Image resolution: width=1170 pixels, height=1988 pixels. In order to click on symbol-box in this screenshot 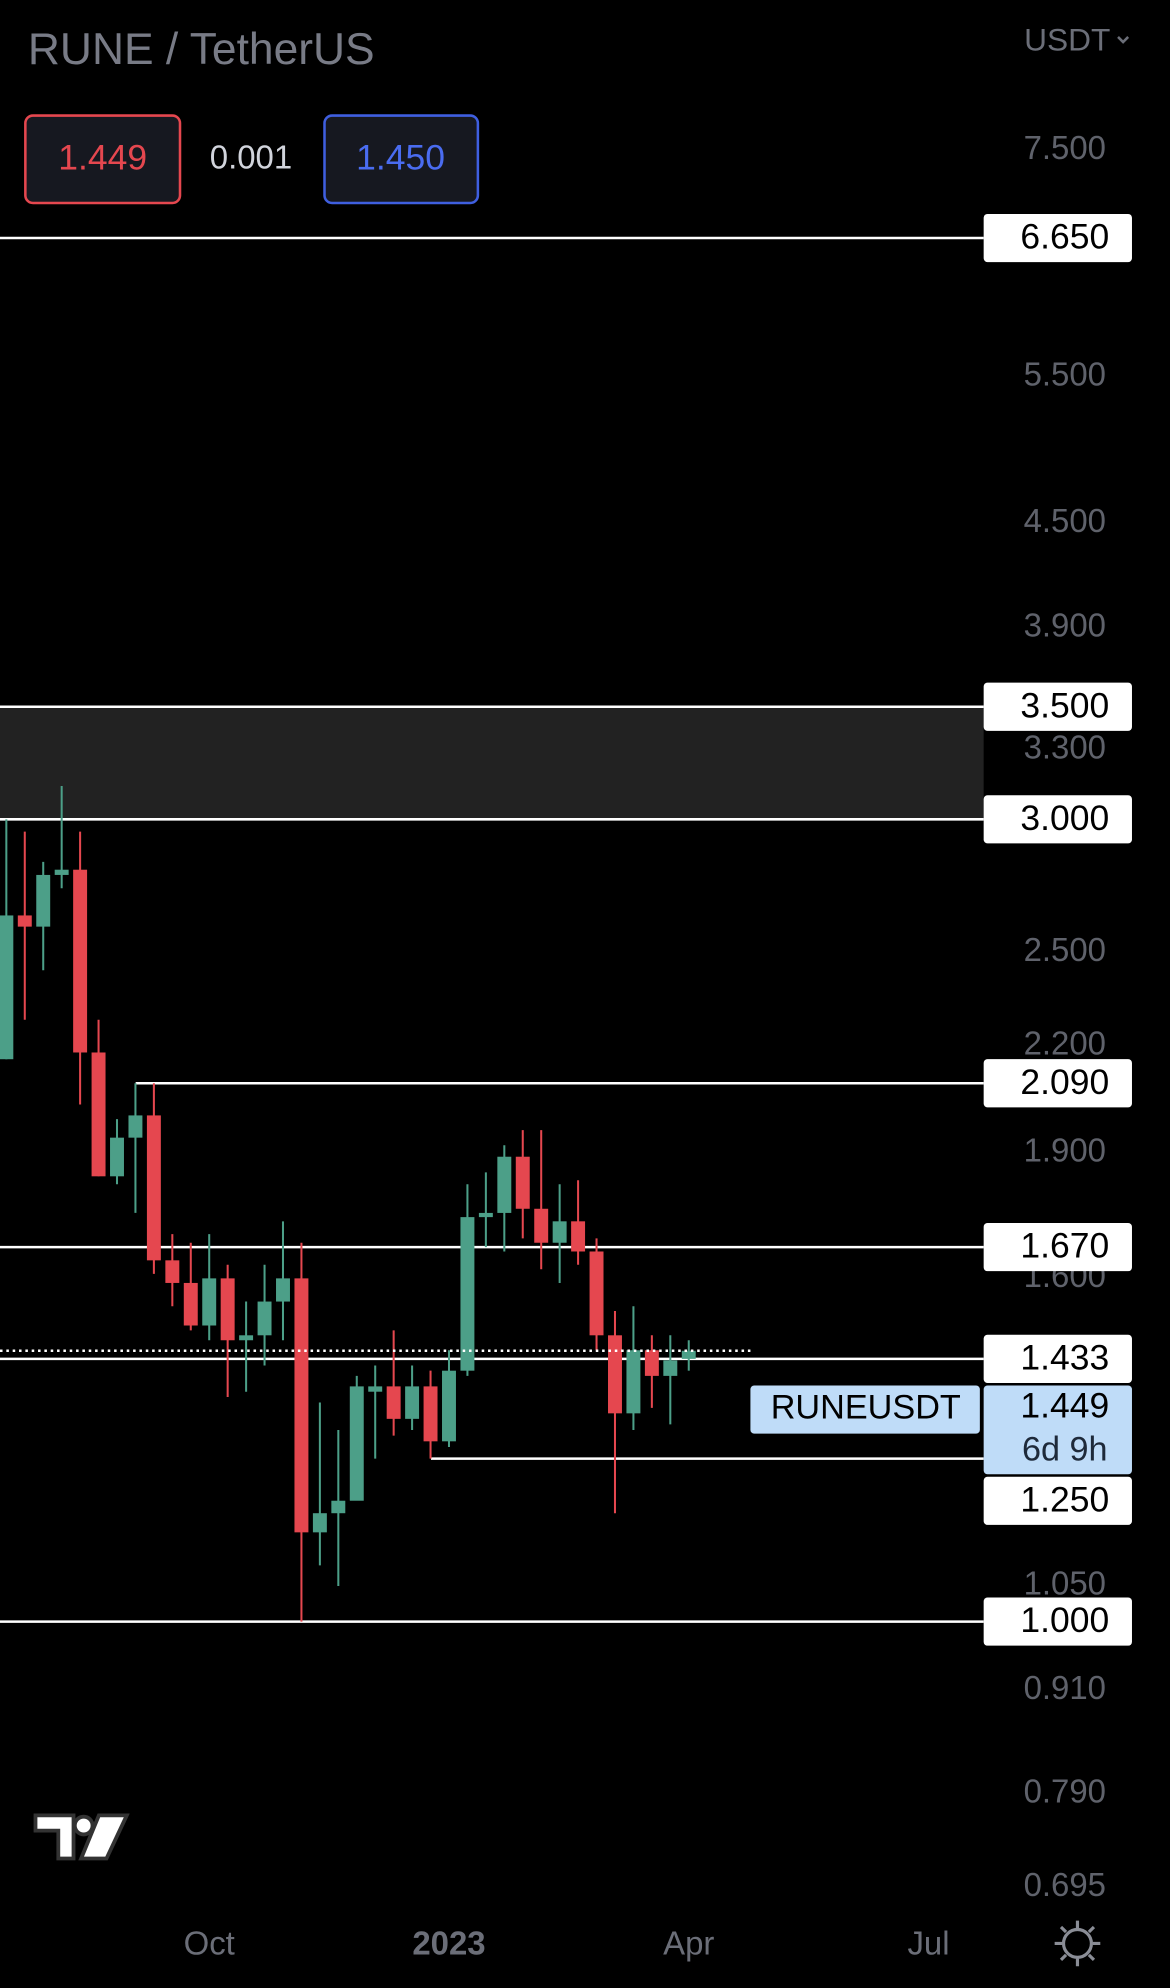, I will do `click(865, 1409)`.